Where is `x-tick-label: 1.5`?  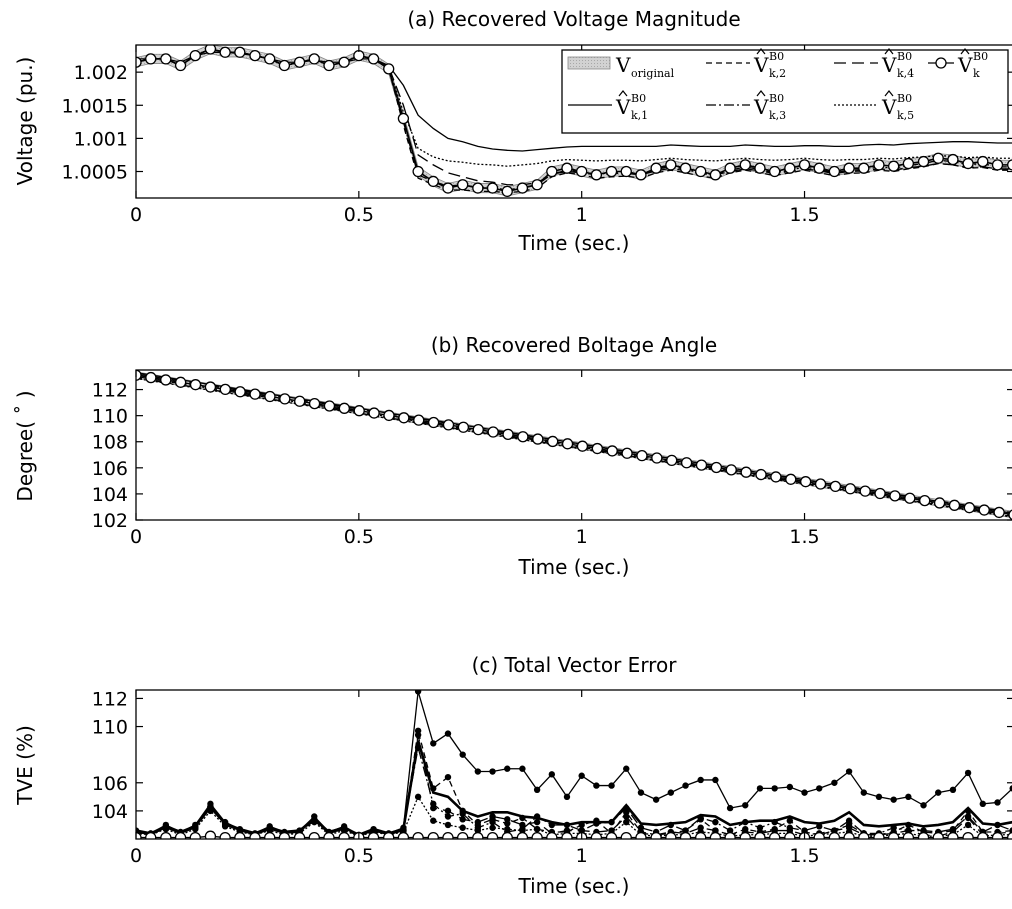
x-tick-label: 1.5 is located at coordinates (804, 215).